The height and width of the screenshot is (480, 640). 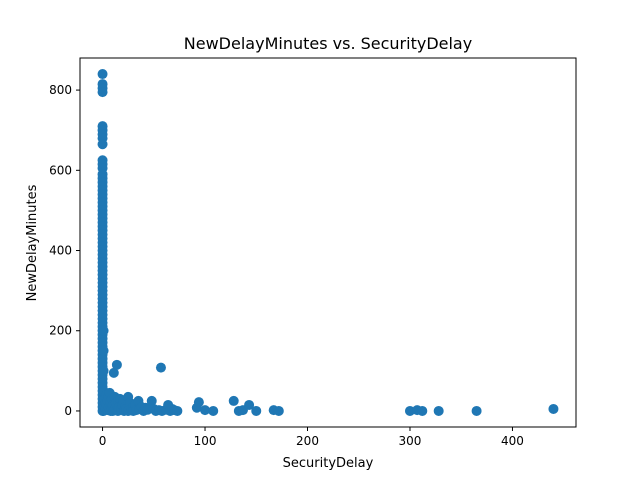 I want to click on y-tick-label: 800, so click(x=60, y=90).